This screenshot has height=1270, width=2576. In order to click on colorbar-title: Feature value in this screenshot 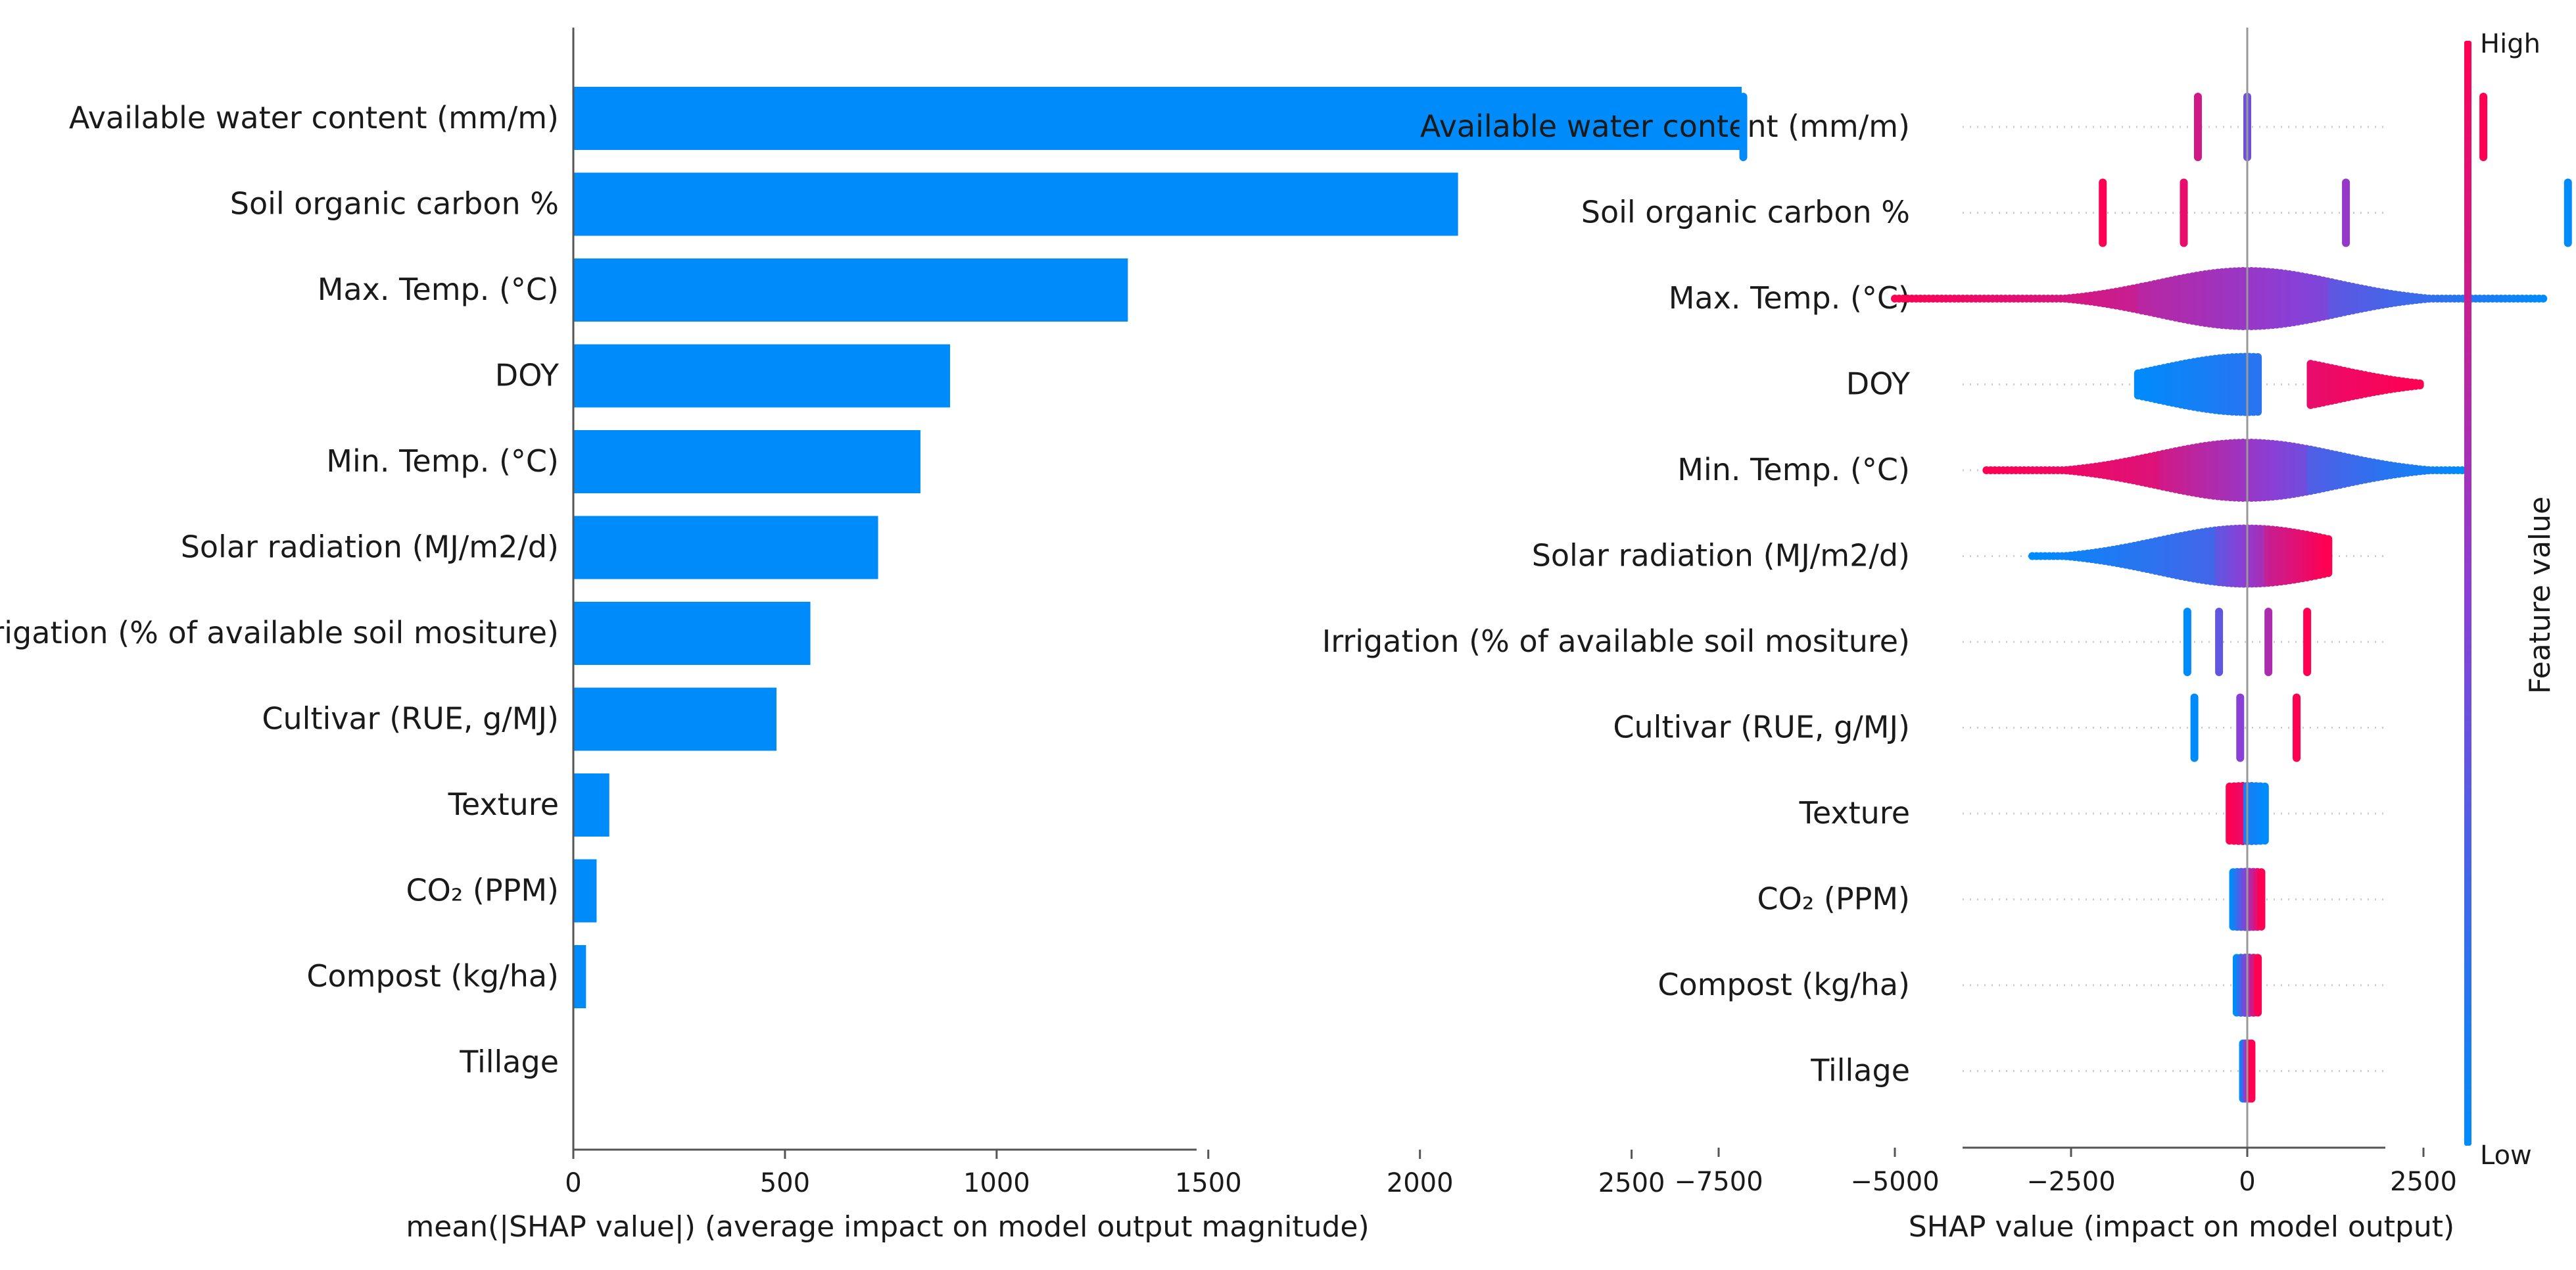, I will do `click(2540, 595)`.